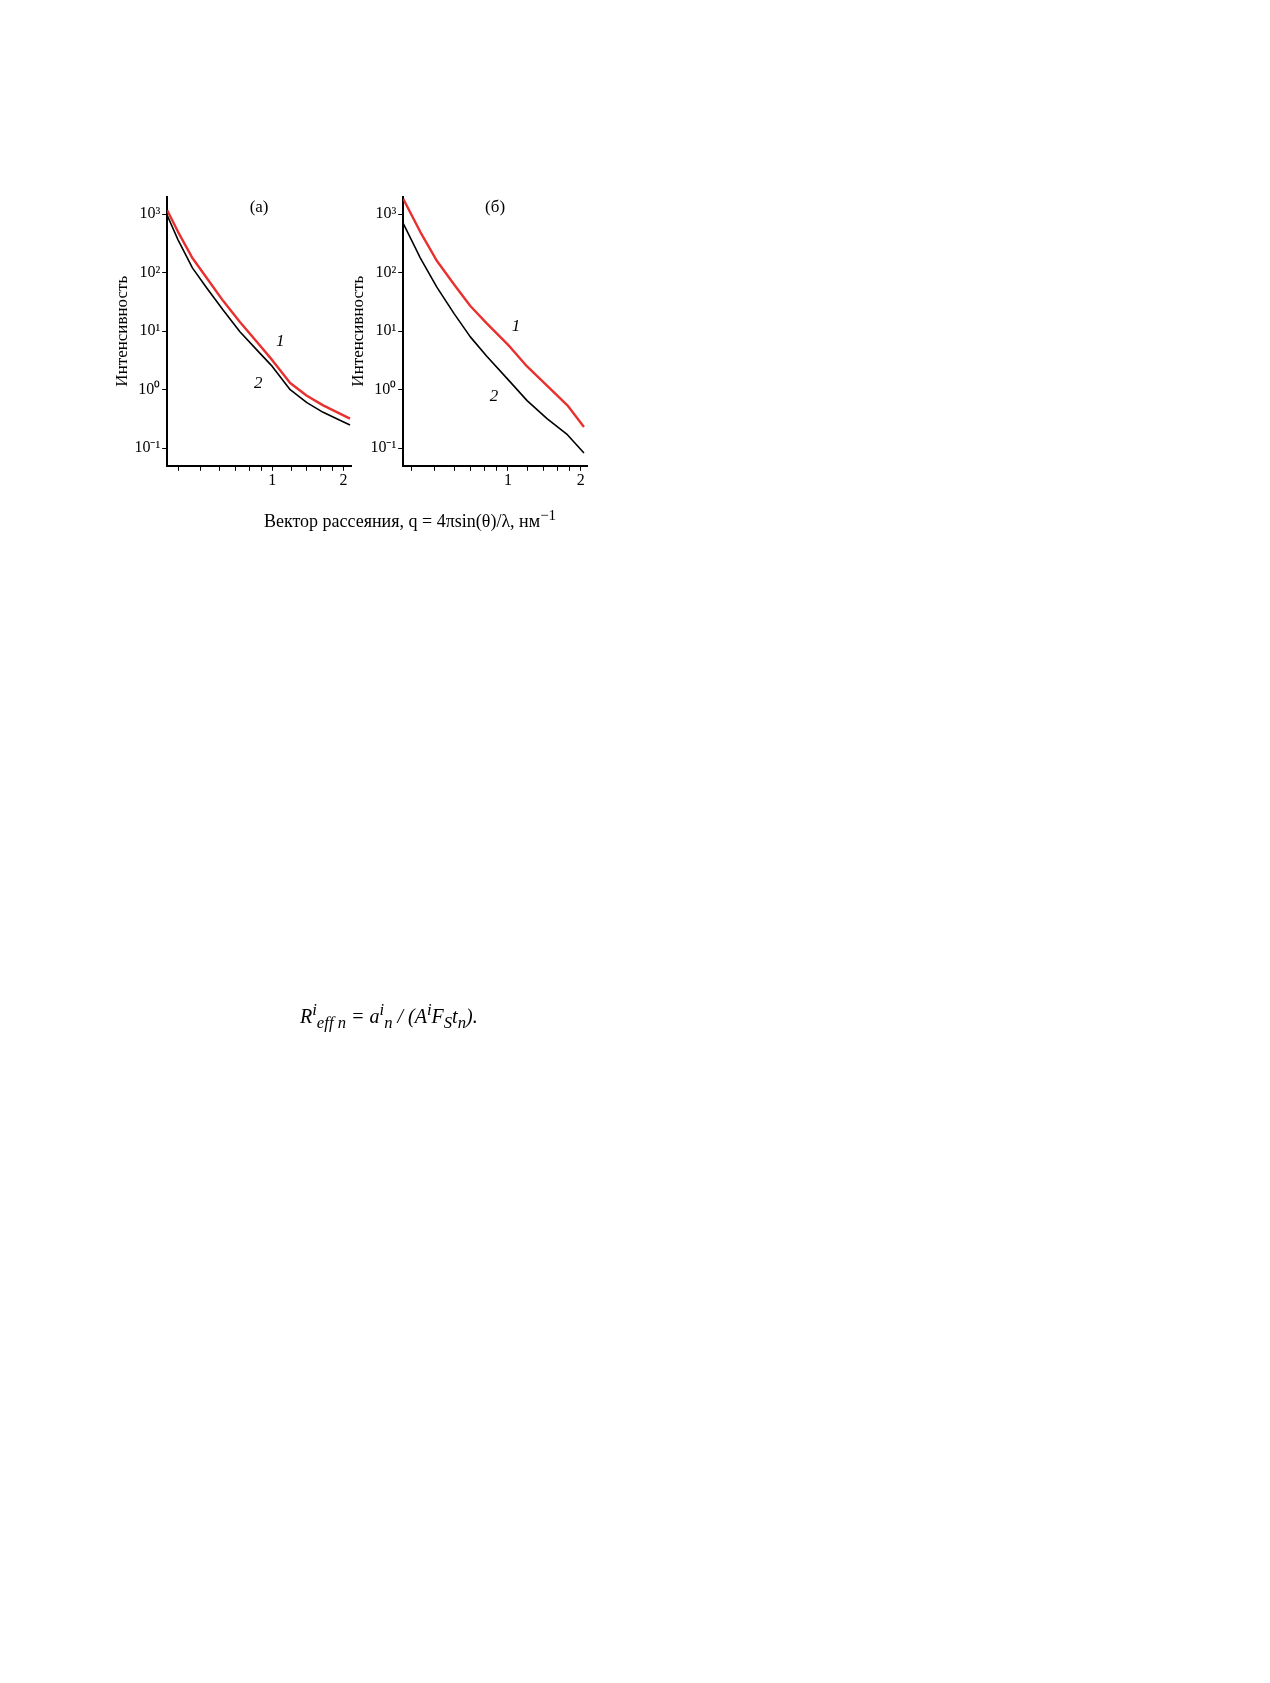 The image size is (1270, 1683). Describe the element at coordinates (259, 206) in the screenshot. I see `chart-title: (а)` at that location.